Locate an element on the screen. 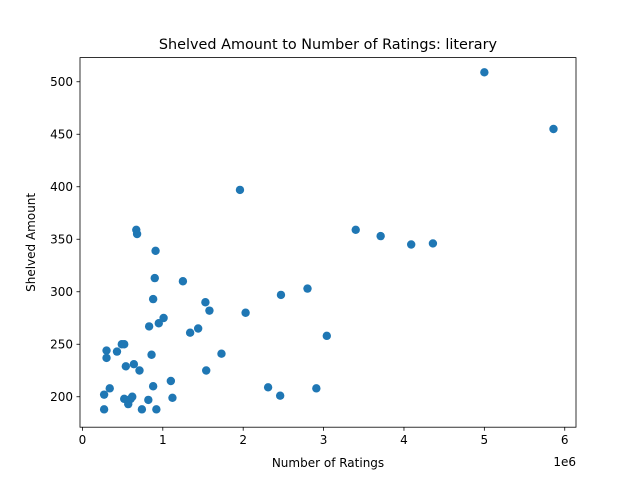  y-tick-label: 450 is located at coordinates (61, 135).